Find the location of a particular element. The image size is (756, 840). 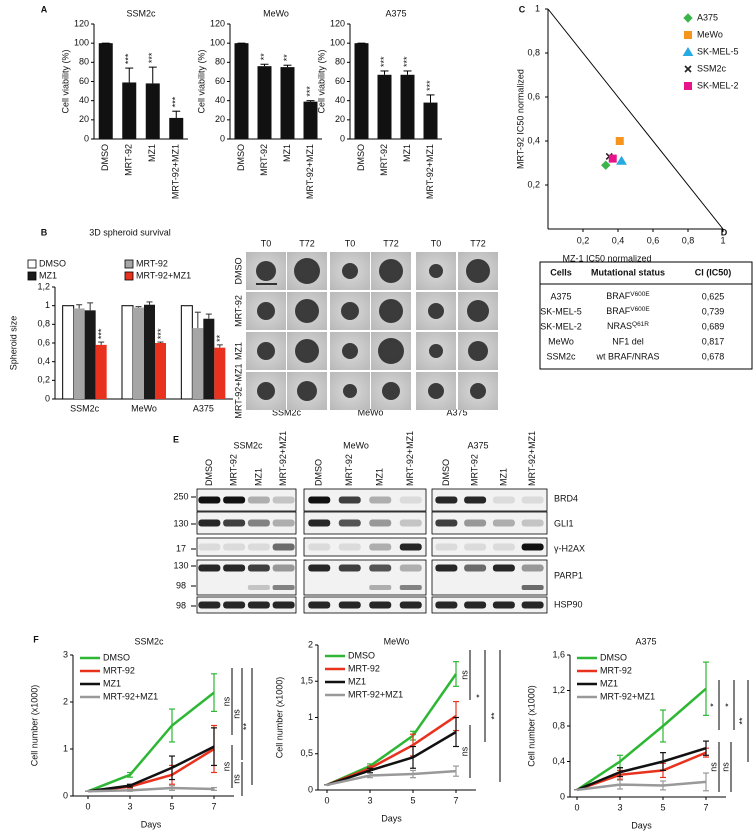

table-cell: NRASQ61R is located at coordinates (628, 326).